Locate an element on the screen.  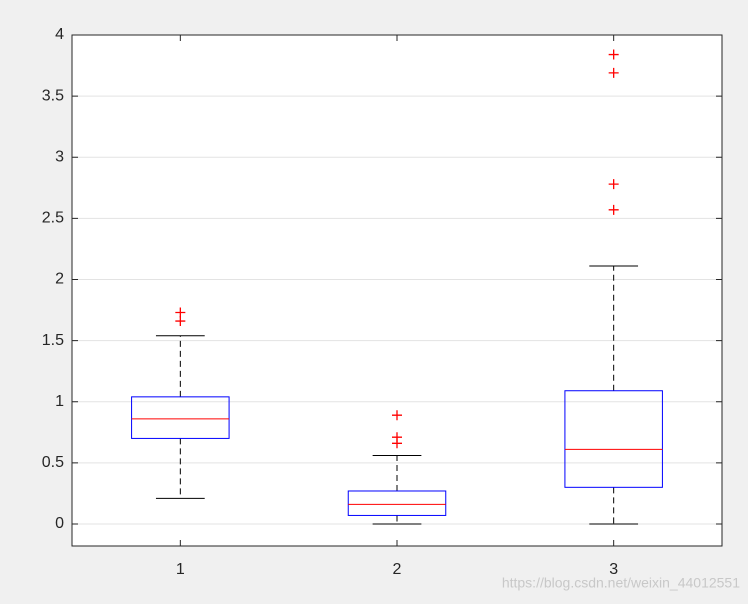
y-tick-label: 0.5 is located at coordinates (53, 462).